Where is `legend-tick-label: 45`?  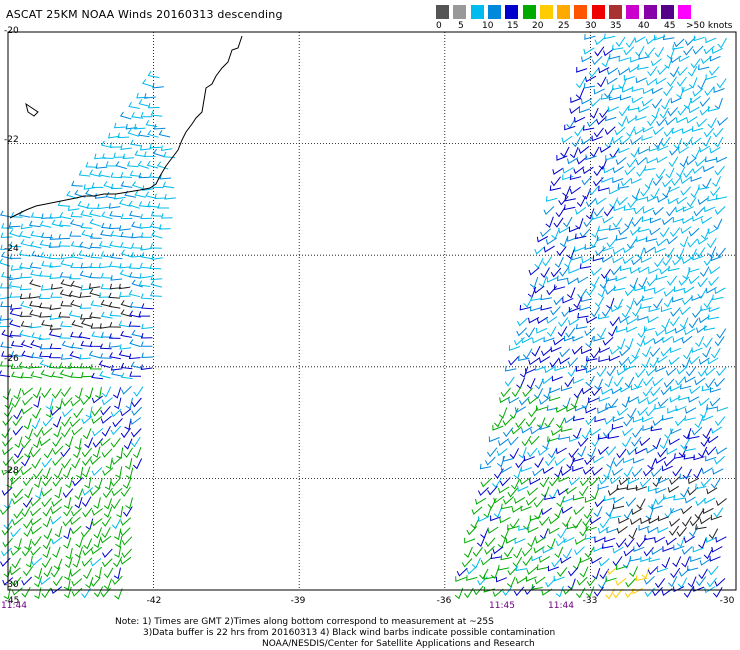 legend-tick-label: 45 is located at coordinates (670, 26).